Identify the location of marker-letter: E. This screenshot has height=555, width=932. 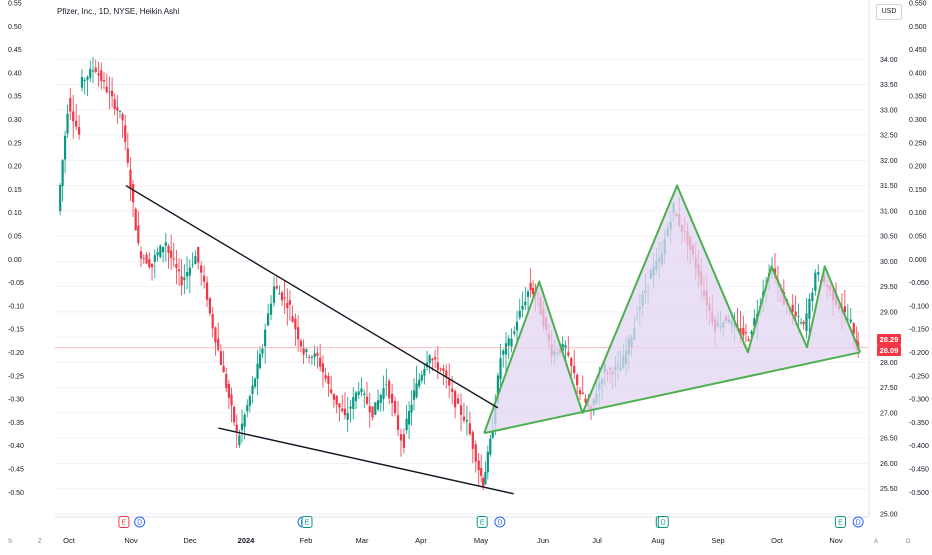
(840, 523).